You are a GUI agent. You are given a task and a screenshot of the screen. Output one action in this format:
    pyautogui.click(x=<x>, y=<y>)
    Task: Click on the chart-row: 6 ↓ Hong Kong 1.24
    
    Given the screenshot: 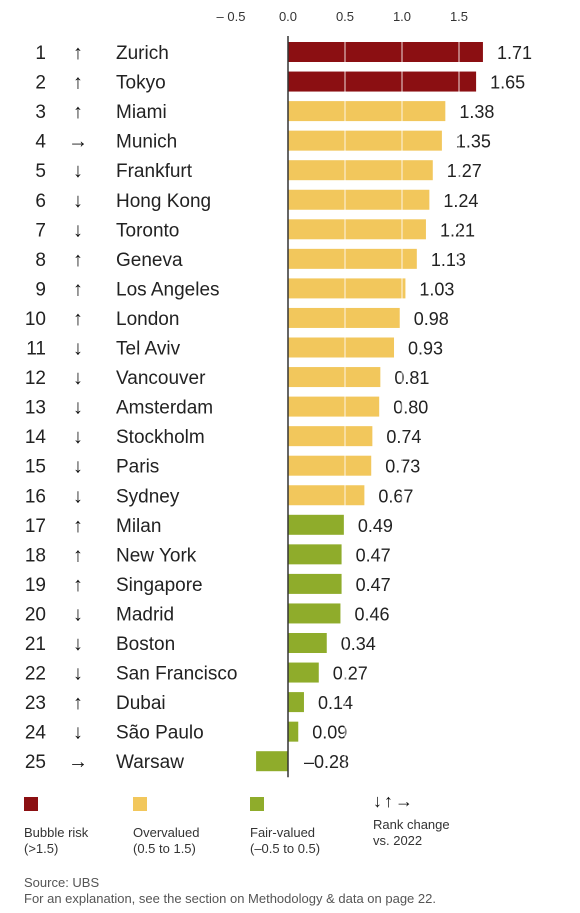 What is the action you would take?
    pyautogui.click(x=256, y=200)
    